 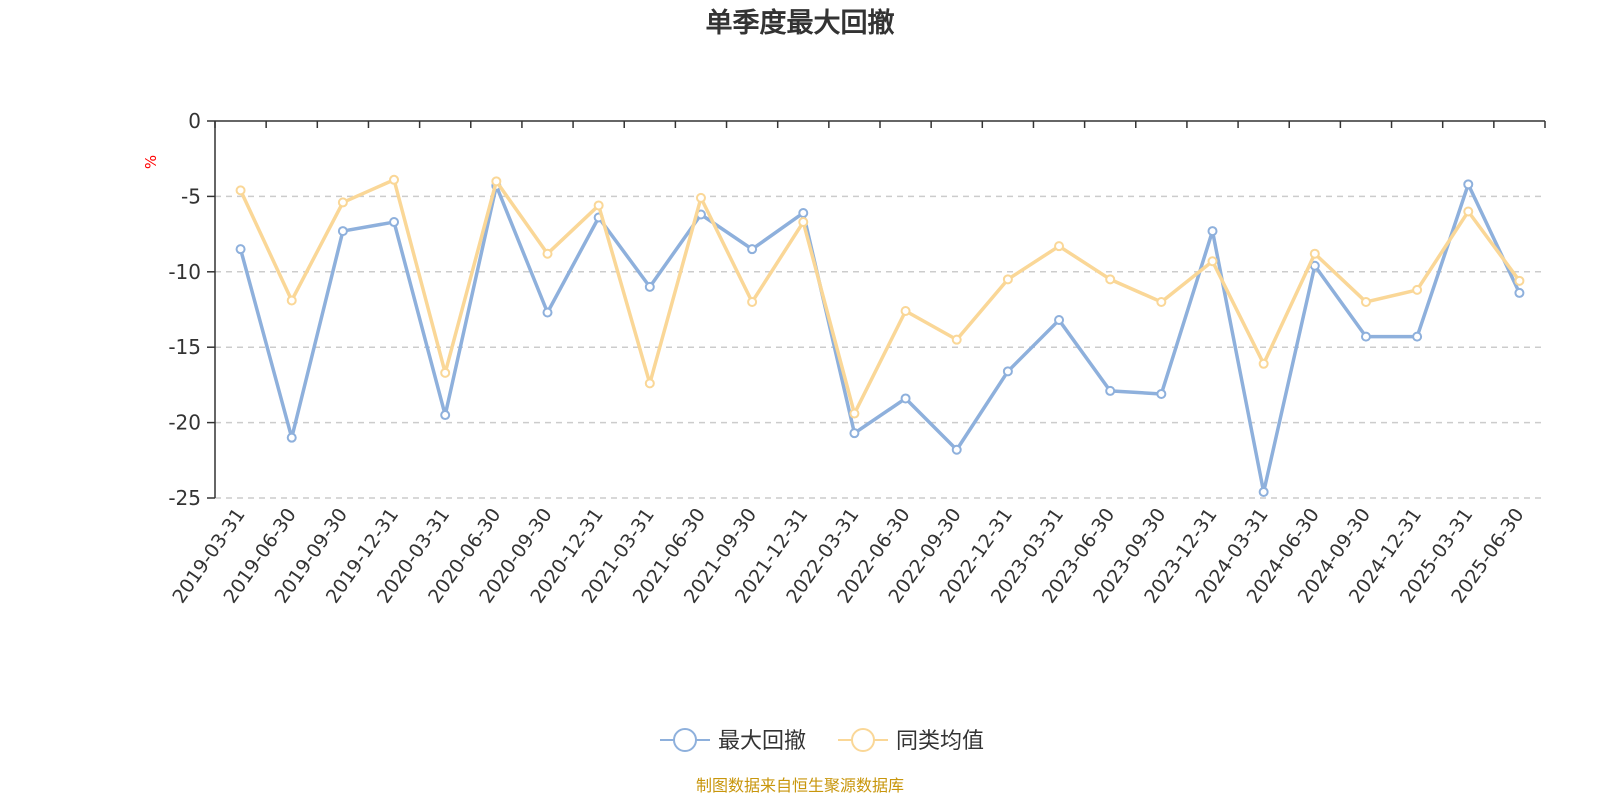 What do you see at coordinates (940, 741) in the screenshot?
I see `legend-label: 同类均值` at bounding box center [940, 741].